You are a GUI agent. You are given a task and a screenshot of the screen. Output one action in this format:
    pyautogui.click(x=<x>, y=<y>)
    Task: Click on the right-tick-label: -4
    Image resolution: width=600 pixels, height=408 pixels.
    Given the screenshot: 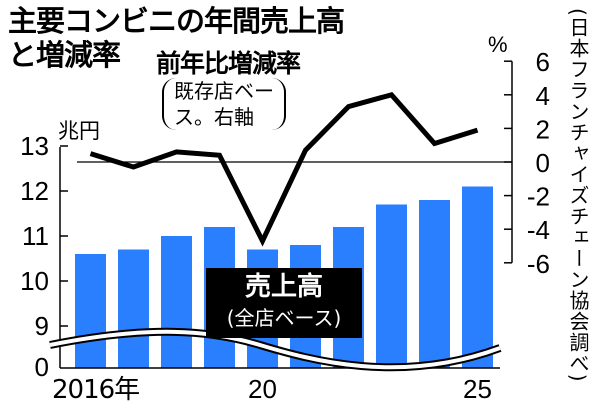 What is the action you would take?
    pyautogui.click(x=538, y=230)
    